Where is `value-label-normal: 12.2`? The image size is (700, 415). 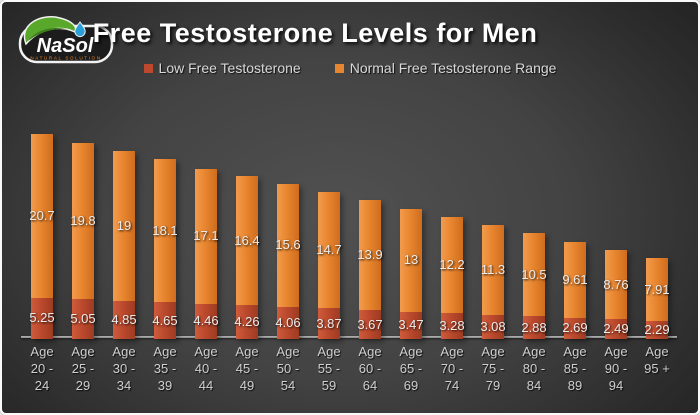 value-label-normal: 12.2 is located at coordinates (452, 264).